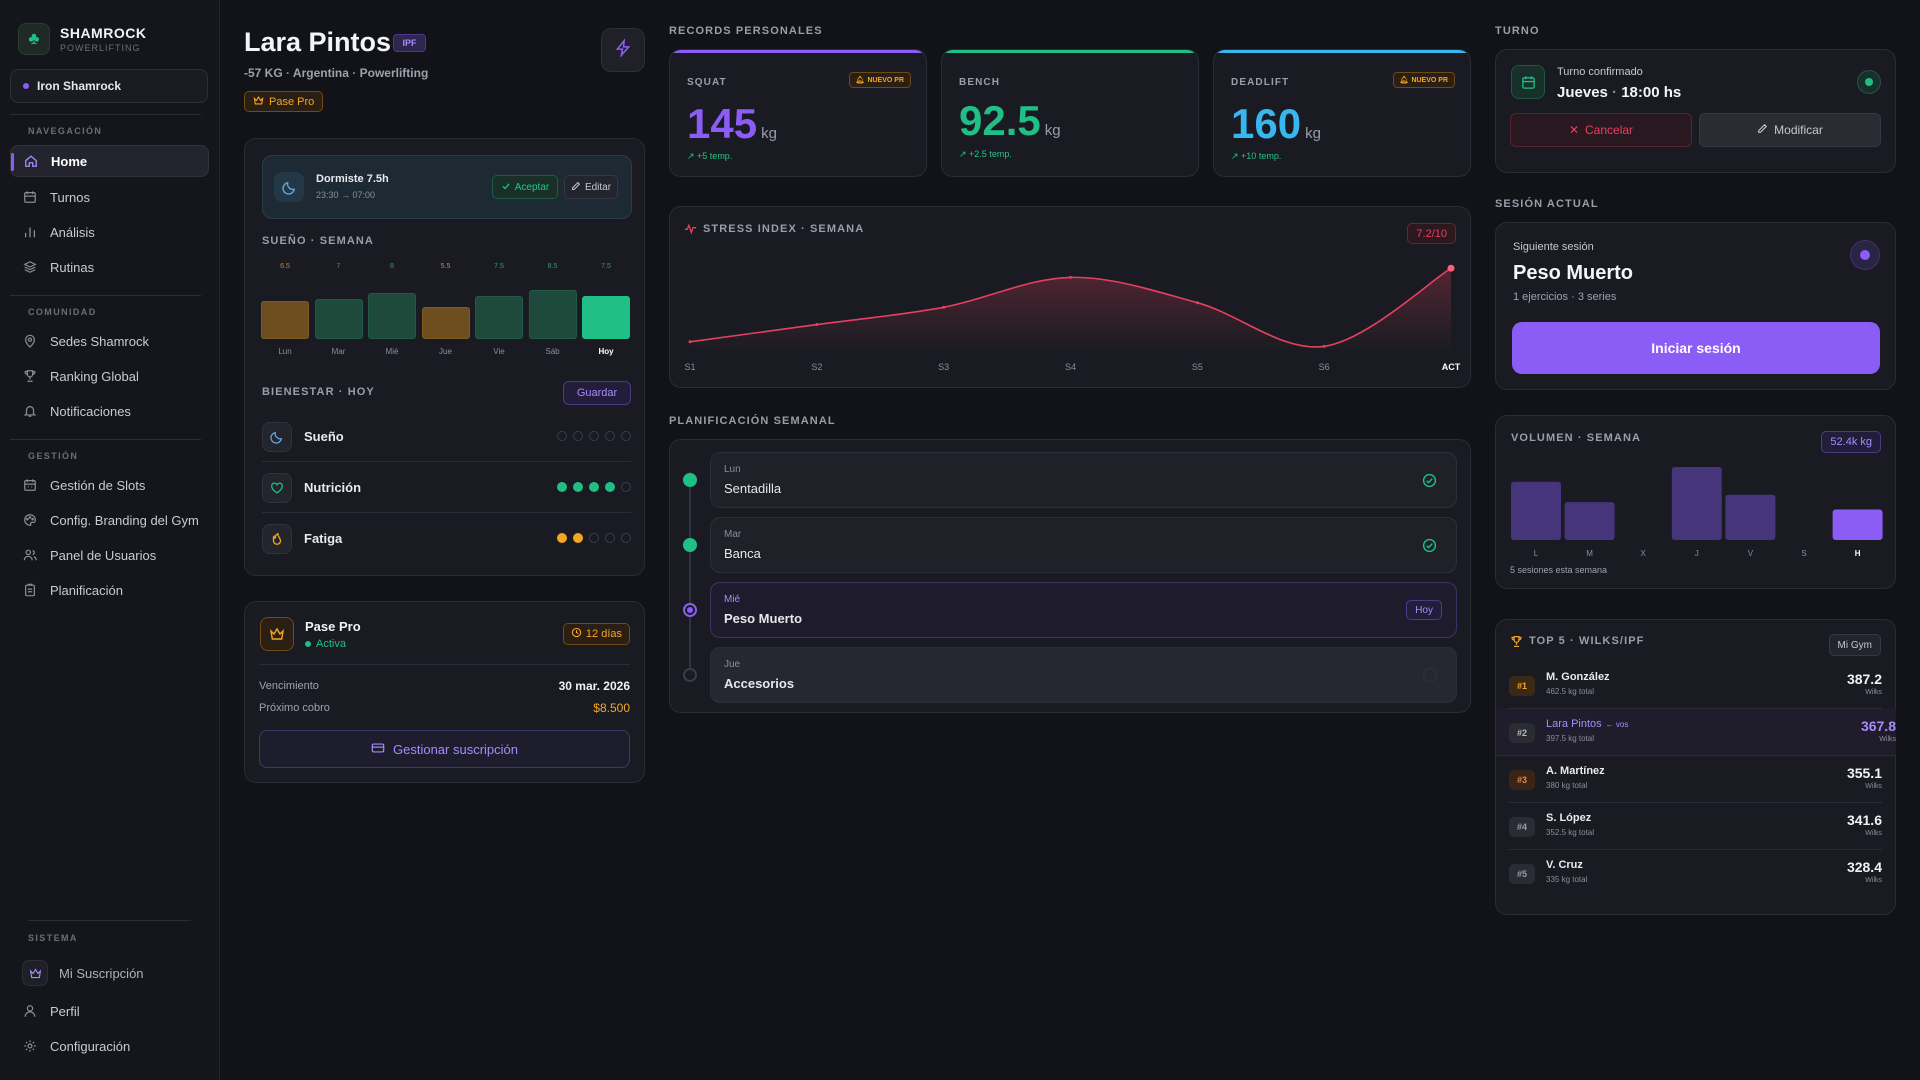  Describe the element at coordinates (623, 50) in the screenshot. I see `quick-action-button` at that location.